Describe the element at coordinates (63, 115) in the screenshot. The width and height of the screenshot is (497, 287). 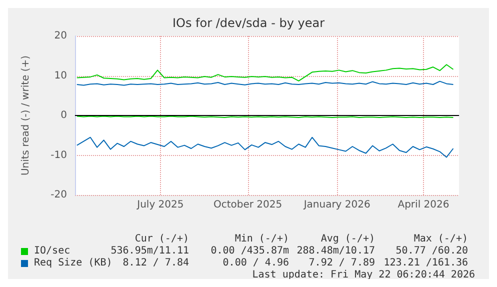
I see `y-tick-label: 0` at that location.